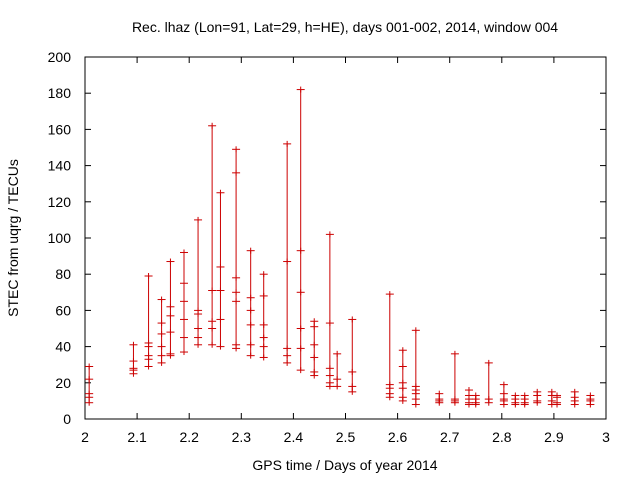 Image resolution: width=640 pixels, height=480 pixels. I want to click on y-tick-label: 140, so click(60, 166).